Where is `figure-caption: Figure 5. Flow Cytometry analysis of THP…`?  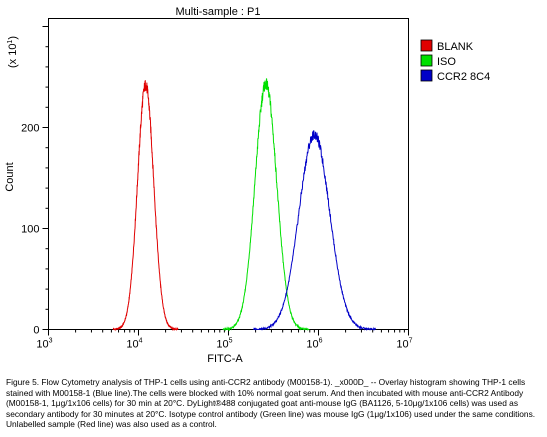
figure-caption: Figure 5. Flow Cytometry analysis of THP… is located at coordinates (271, 403).